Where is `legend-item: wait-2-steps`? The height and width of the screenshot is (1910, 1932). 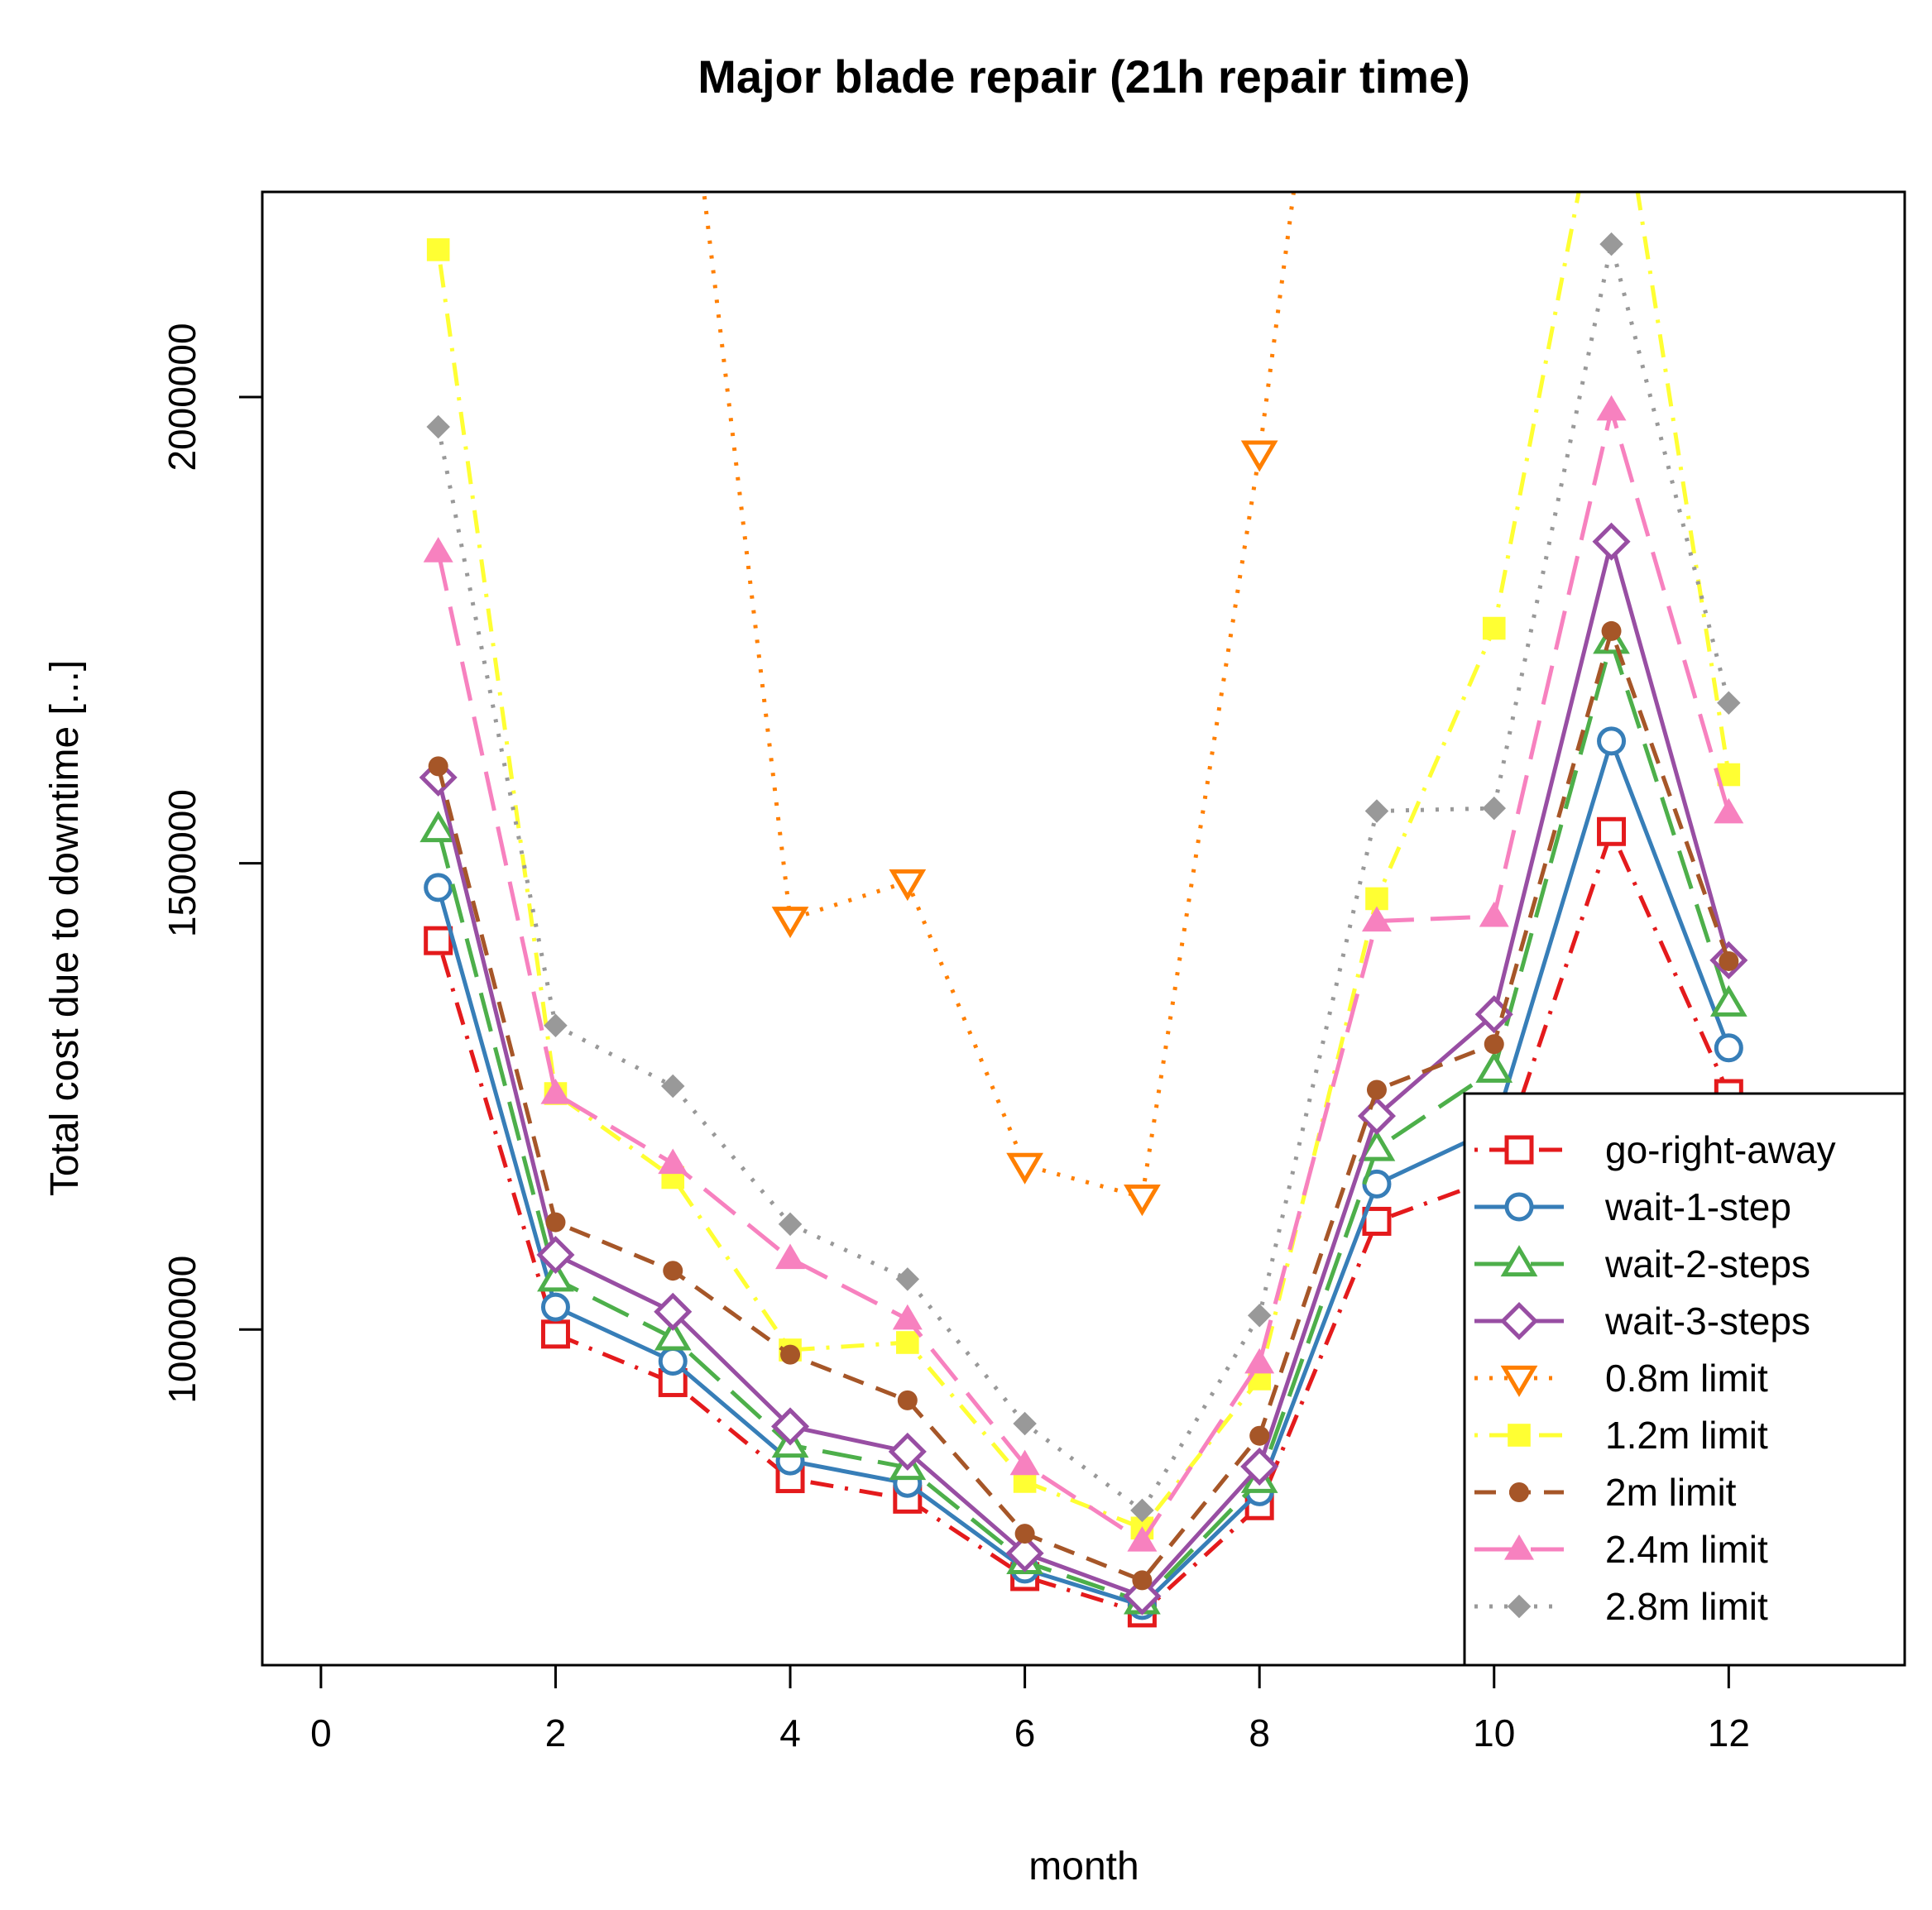 legend-item: wait-2-steps is located at coordinates (1642, 1264).